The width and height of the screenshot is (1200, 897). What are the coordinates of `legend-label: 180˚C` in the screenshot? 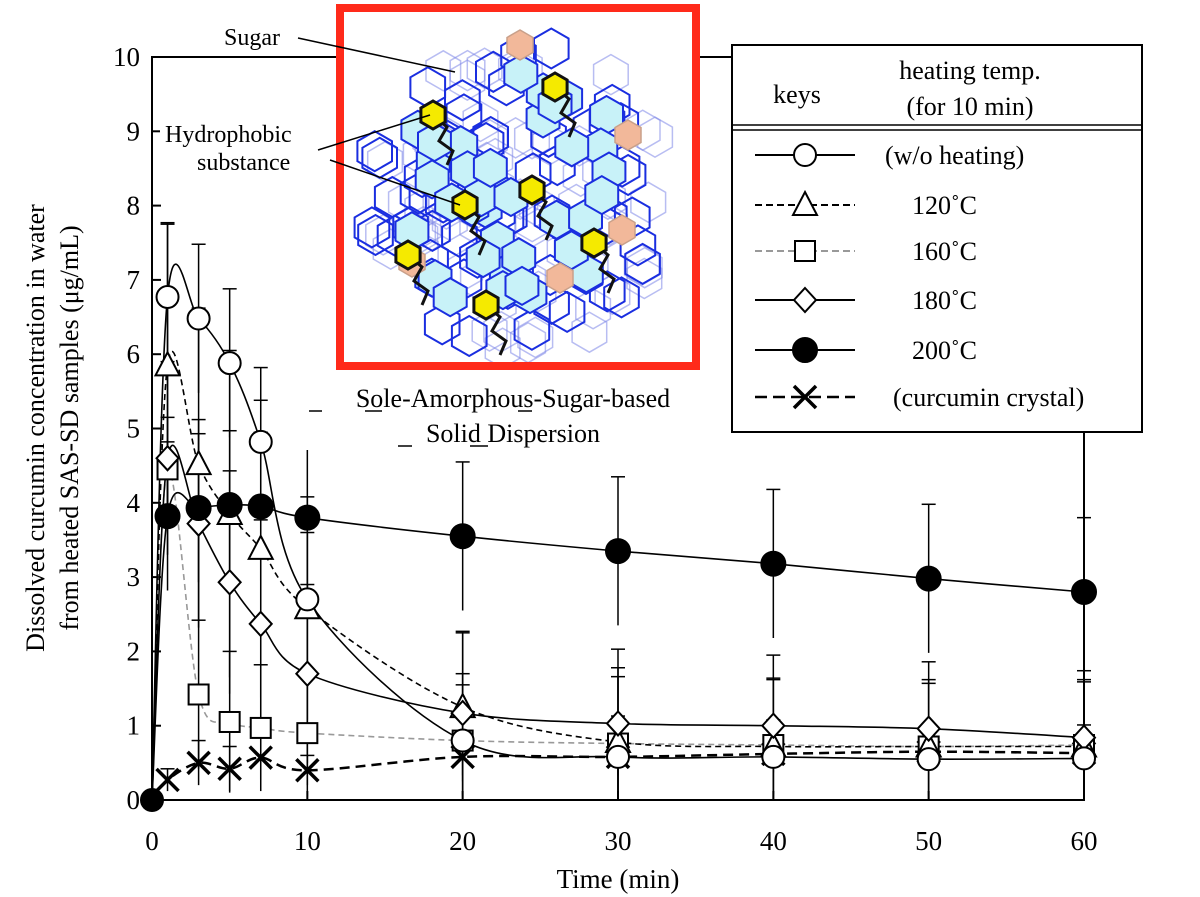 It's located at (944, 300).